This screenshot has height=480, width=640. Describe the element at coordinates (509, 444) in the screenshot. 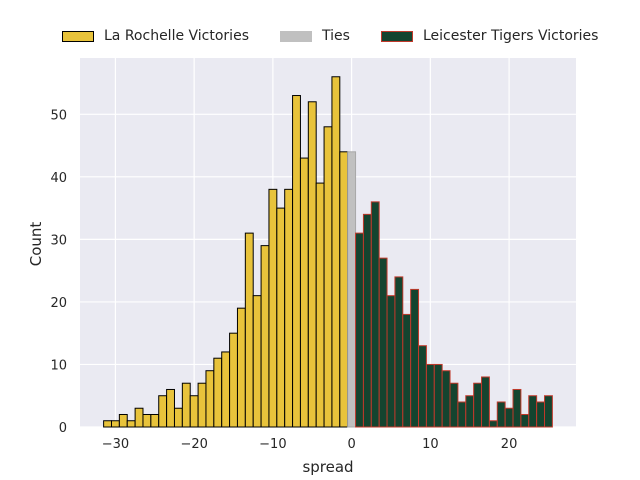

I see `x-tick-label: 20` at that location.